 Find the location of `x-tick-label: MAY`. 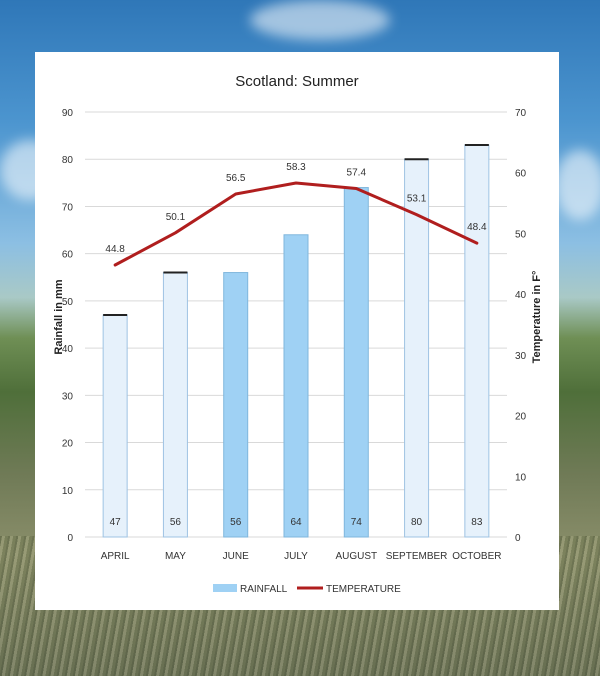

x-tick-label: MAY is located at coordinates (175, 556).